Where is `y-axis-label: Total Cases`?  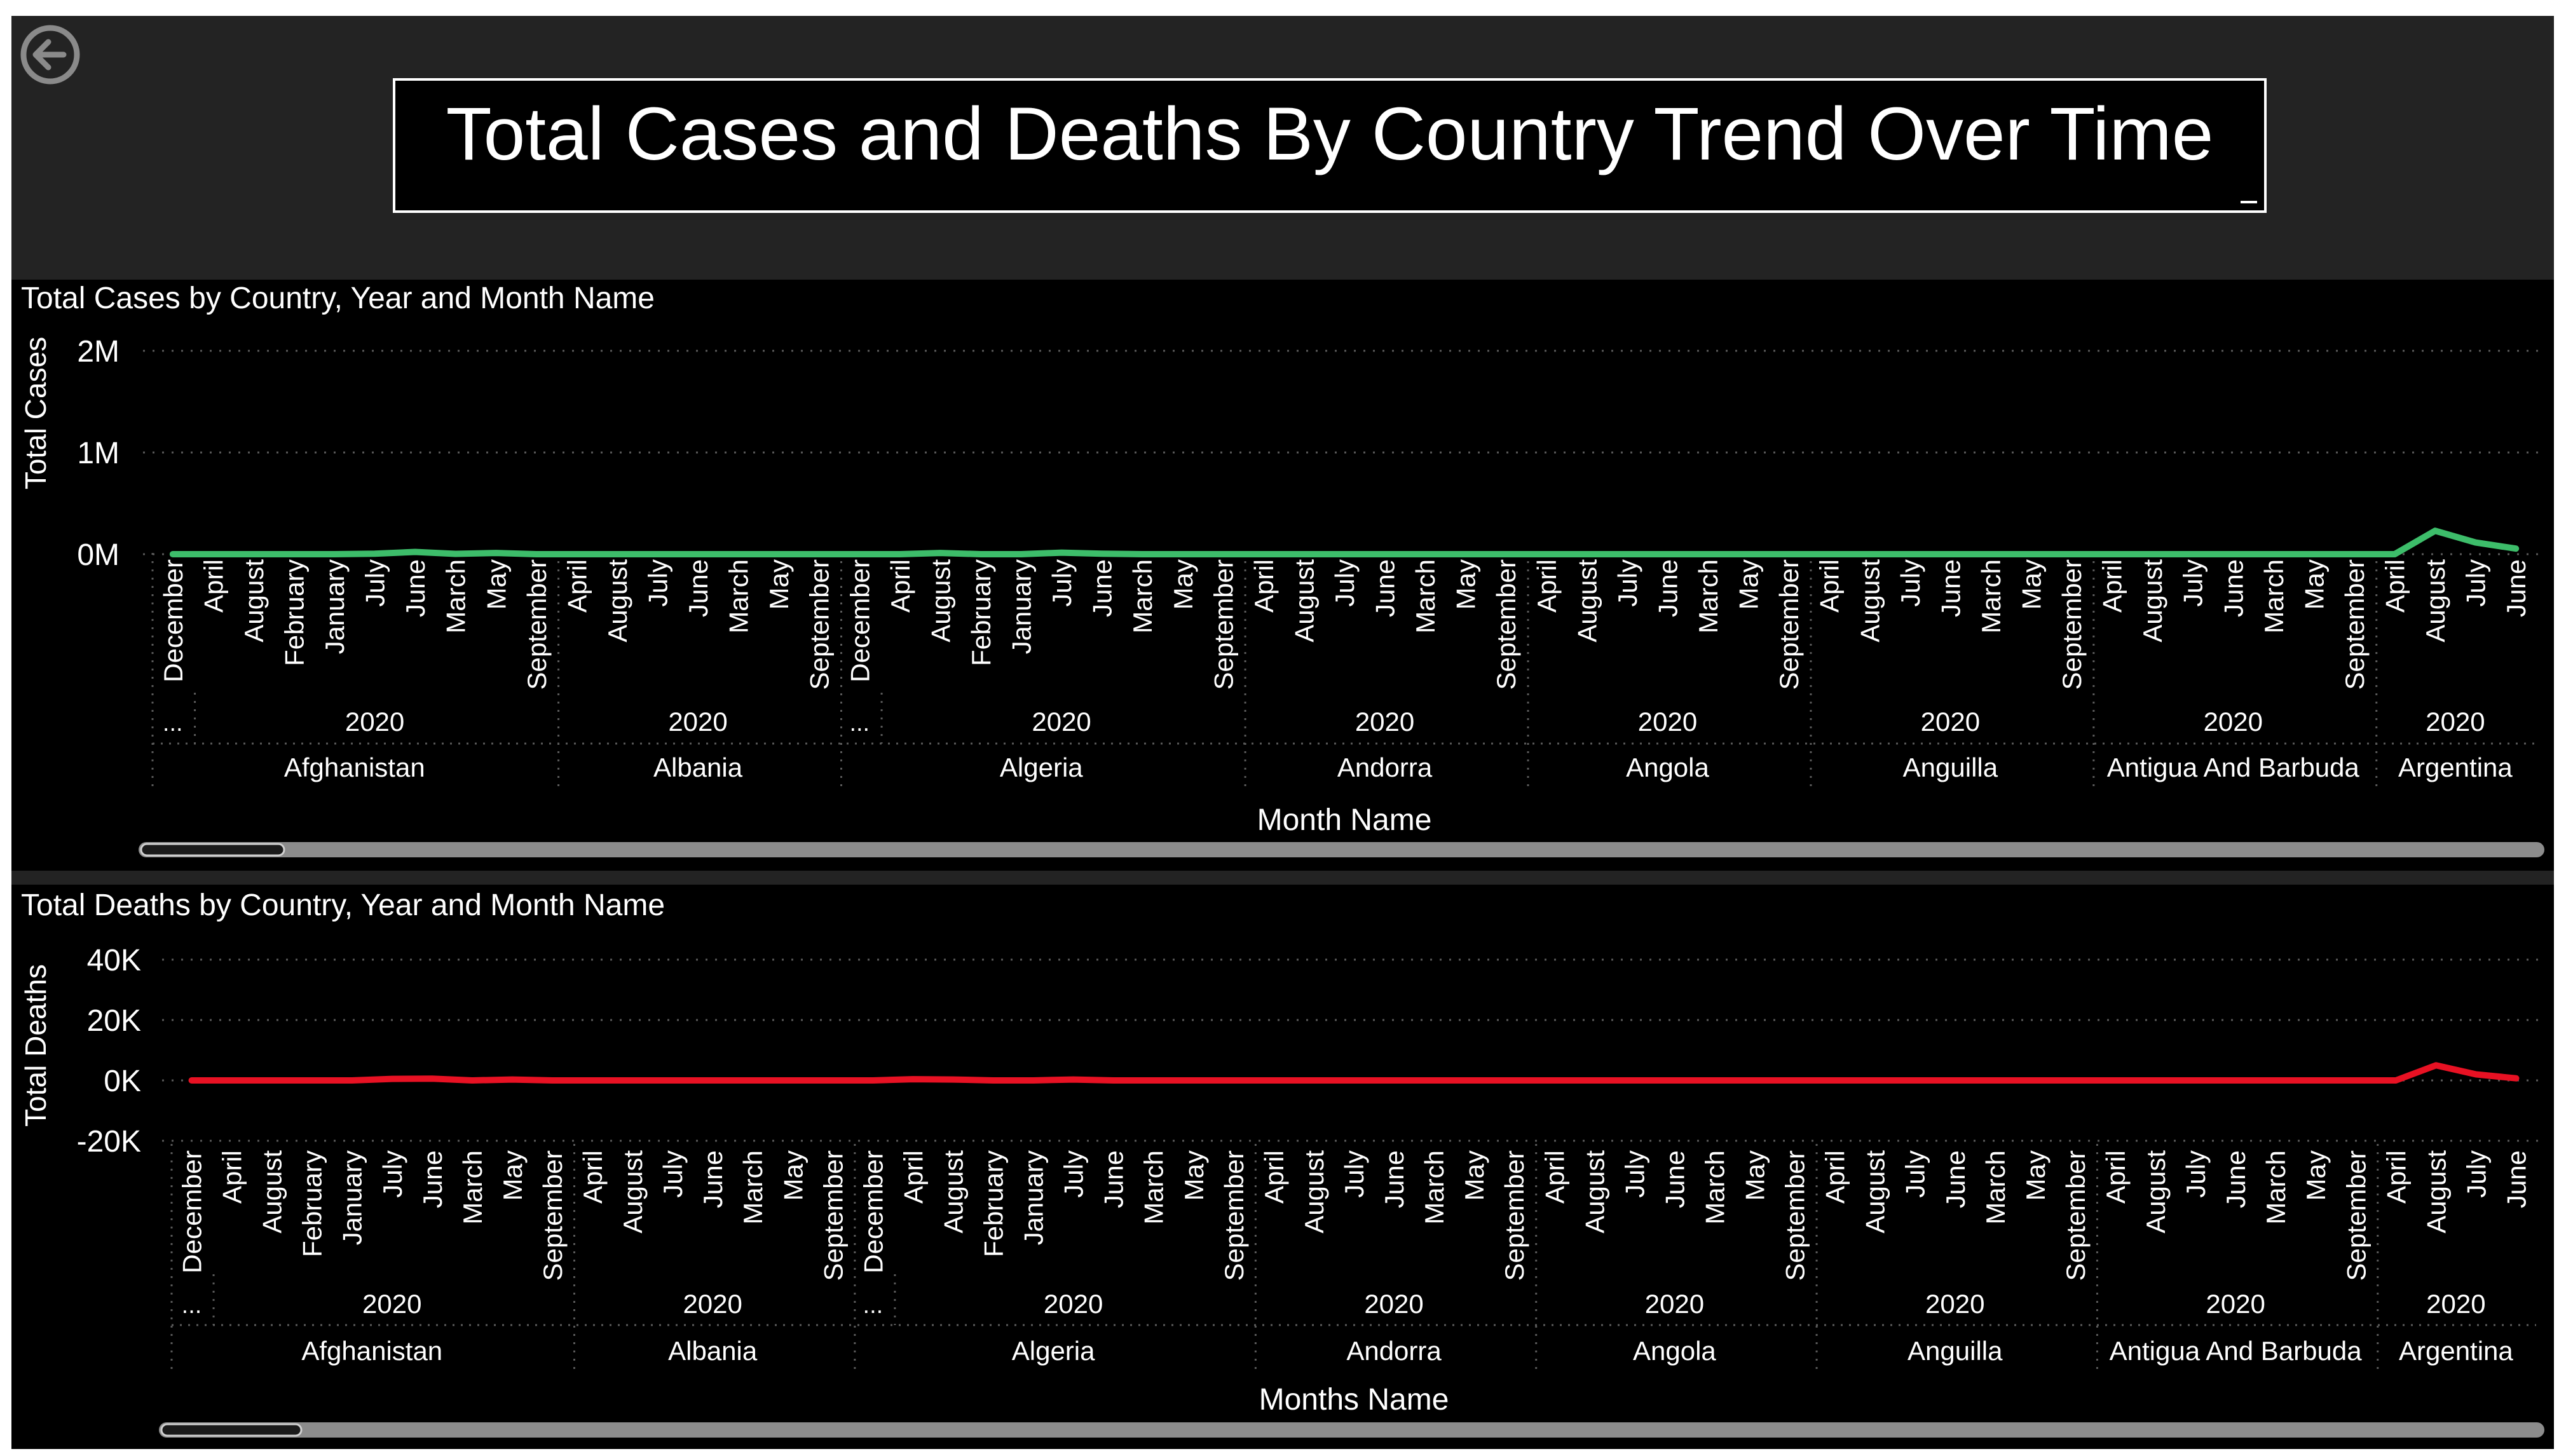
y-axis-label: Total Cases is located at coordinates (35, 413).